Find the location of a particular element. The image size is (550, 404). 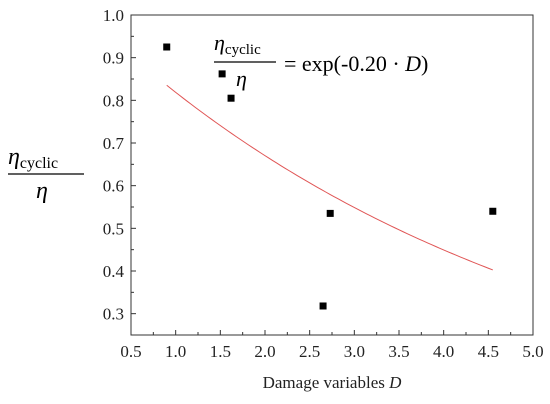

x-tick-label-1: 1.0 is located at coordinates (175, 351).